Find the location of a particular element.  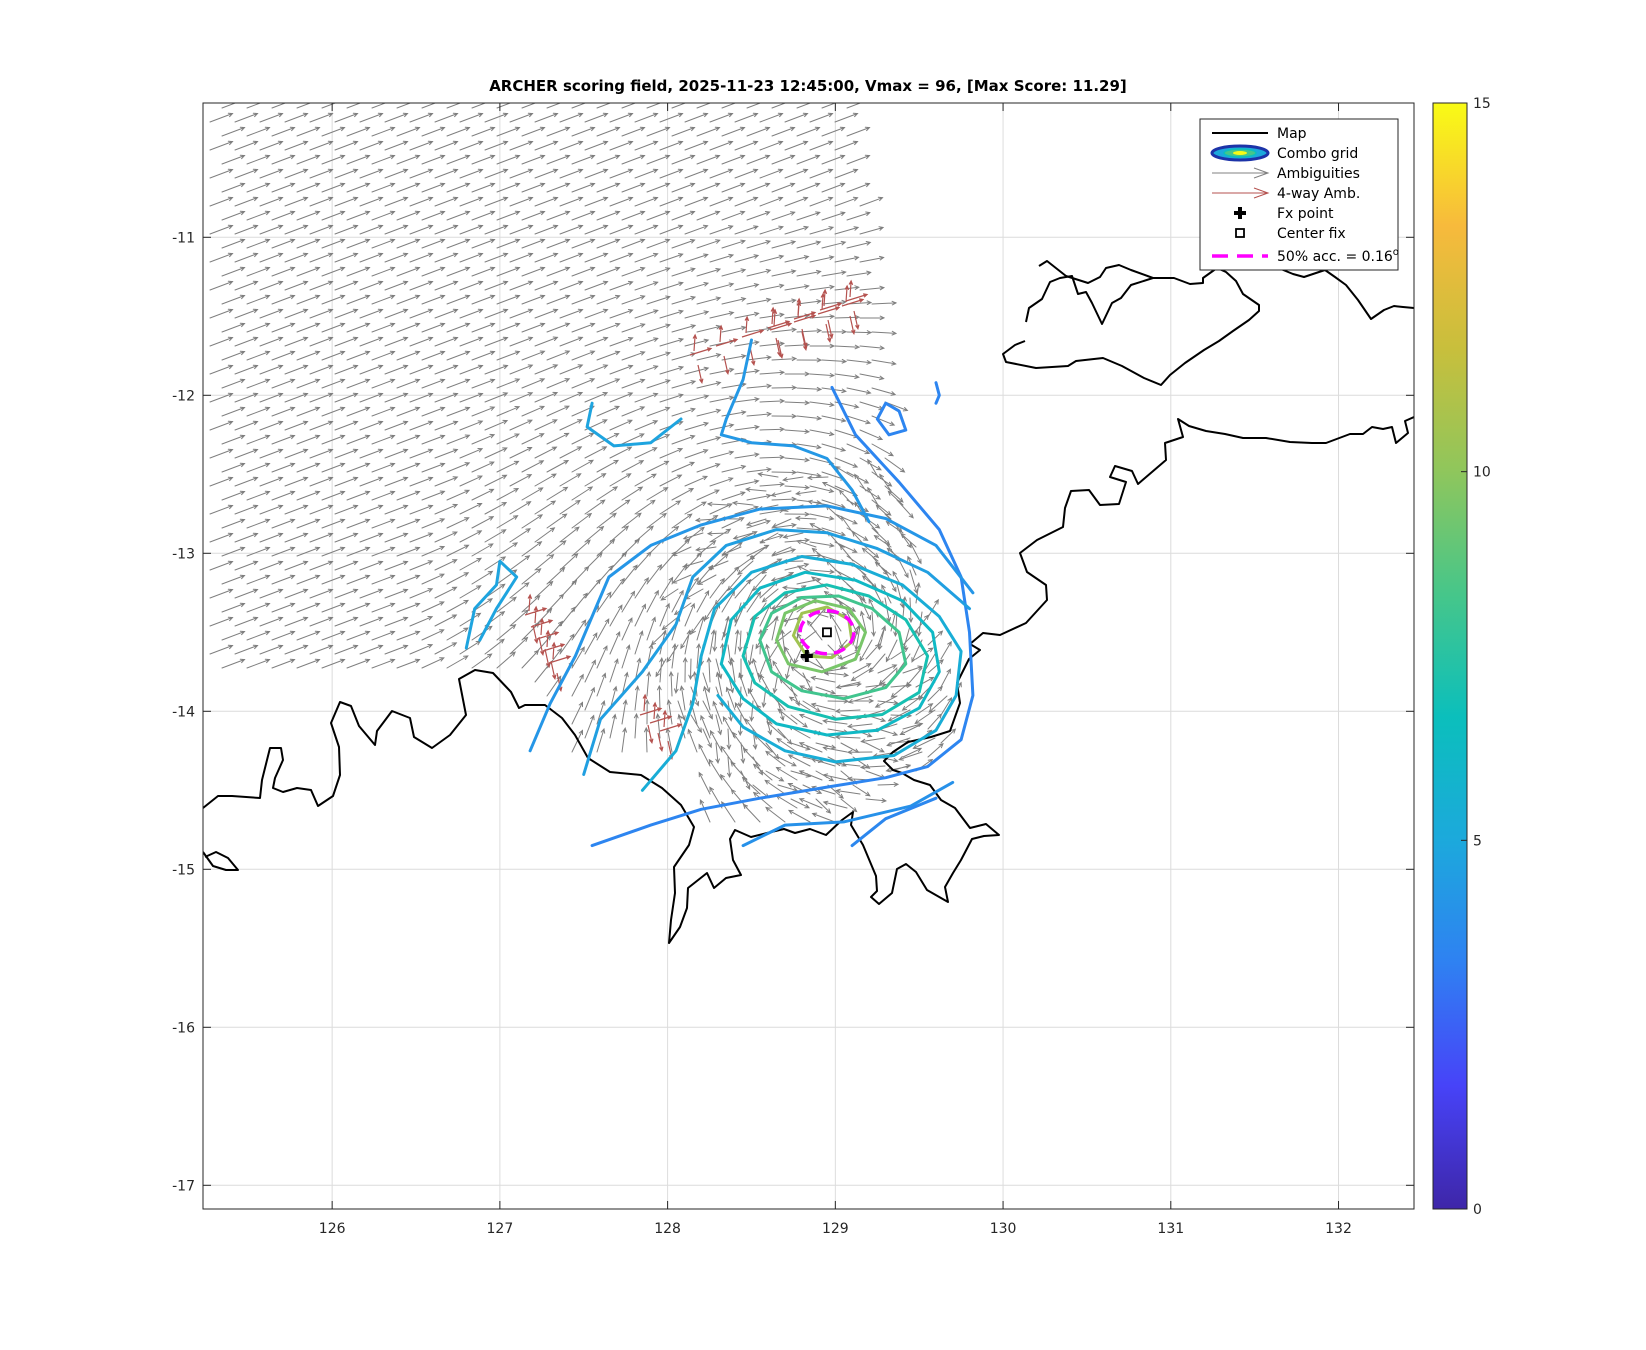

fix-markers is located at coordinates (827, 635).